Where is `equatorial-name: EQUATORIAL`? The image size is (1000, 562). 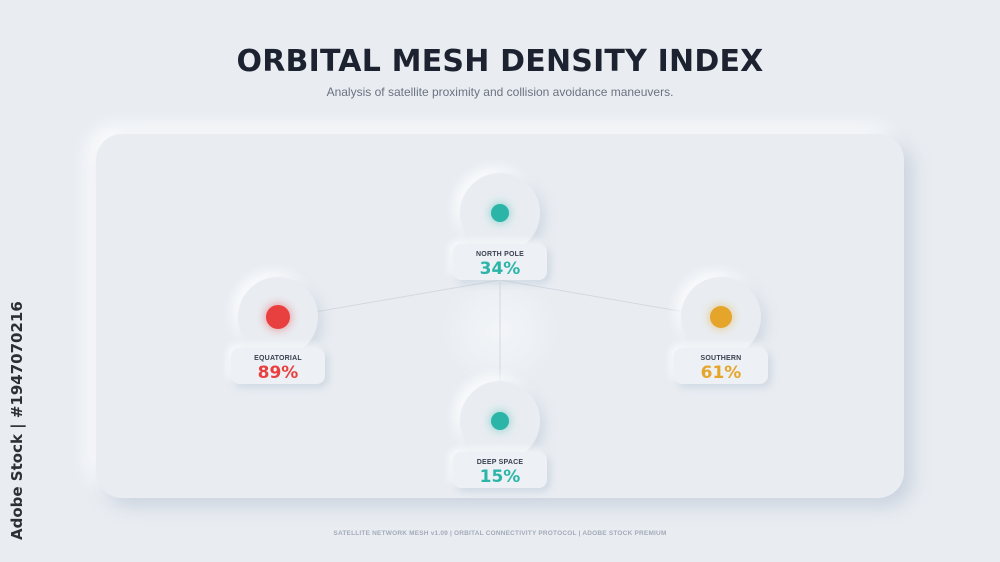
equatorial-name: EQUATORIAL is located at coordinates (278, 358).